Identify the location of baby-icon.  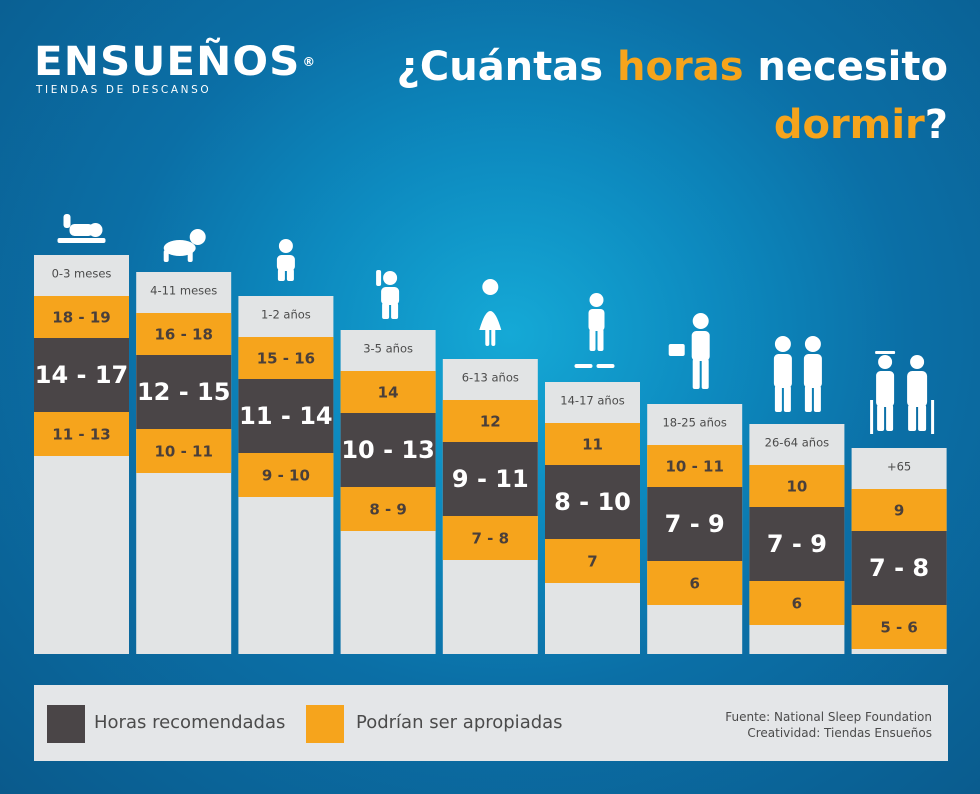
(81, 228).